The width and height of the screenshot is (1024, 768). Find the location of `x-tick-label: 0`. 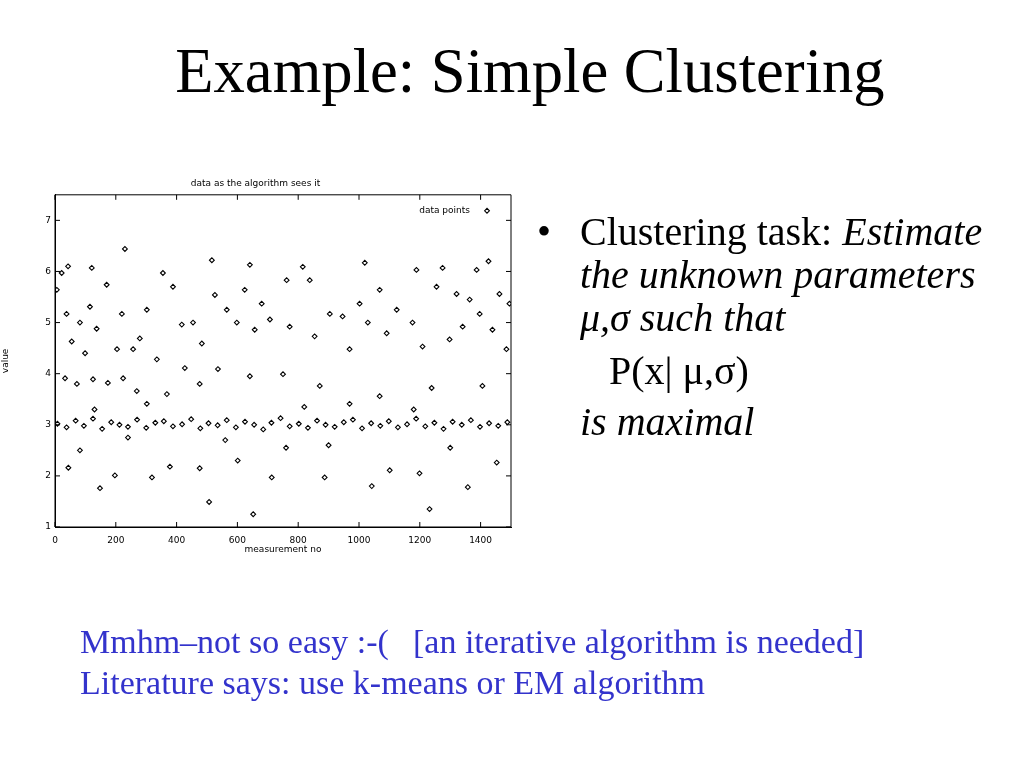

x-tick-label: 0 is located at coordinates (55, 539).